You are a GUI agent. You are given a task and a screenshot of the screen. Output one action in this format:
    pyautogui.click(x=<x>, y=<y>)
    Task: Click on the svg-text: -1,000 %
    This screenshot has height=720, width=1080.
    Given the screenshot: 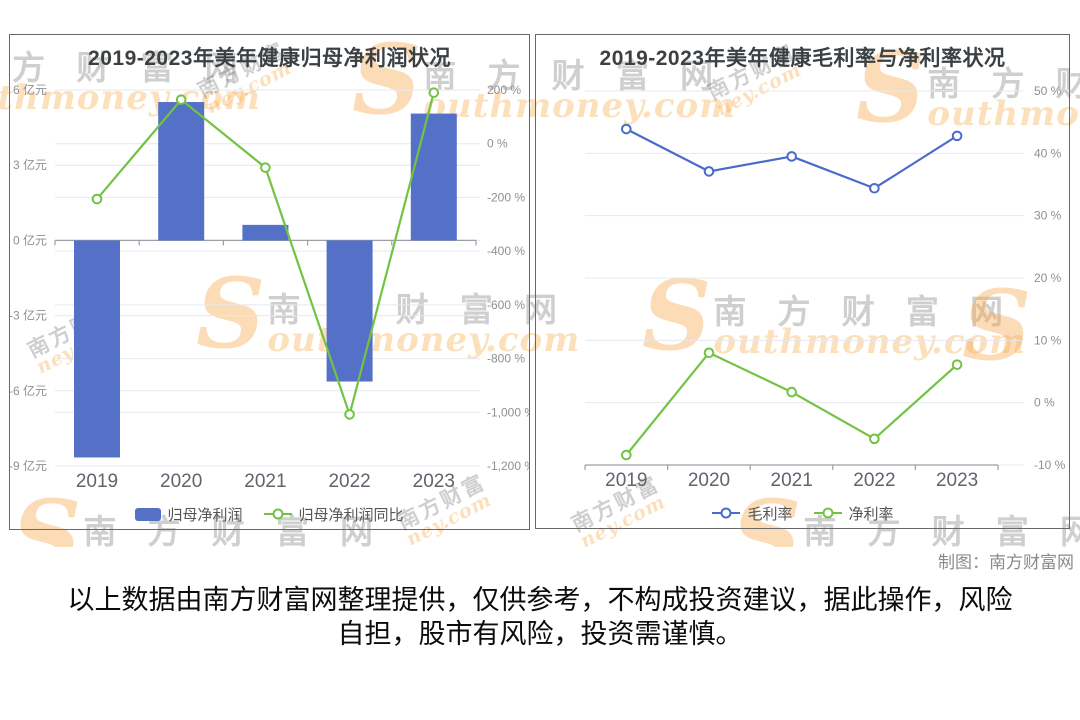 What is the action you would take?
    pyautogui.click(x=508, y=412)
    